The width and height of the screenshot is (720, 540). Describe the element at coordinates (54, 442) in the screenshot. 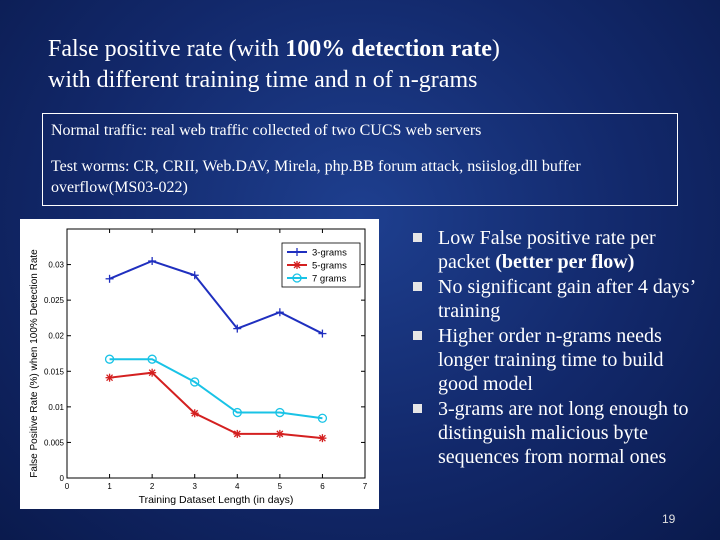

I see `y-tick-label: 0.005` at that location.